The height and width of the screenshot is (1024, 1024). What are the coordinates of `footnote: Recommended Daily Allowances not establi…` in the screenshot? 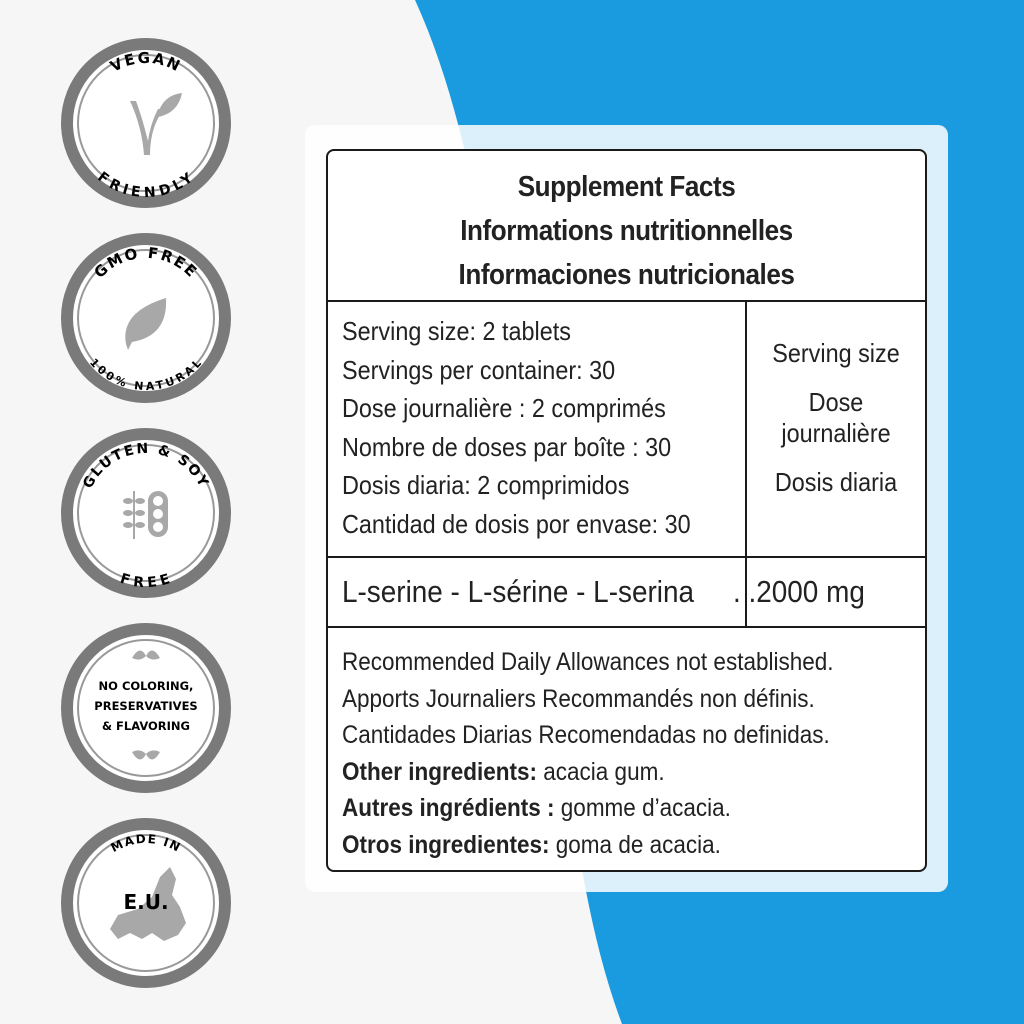 It's located at (588, 662).